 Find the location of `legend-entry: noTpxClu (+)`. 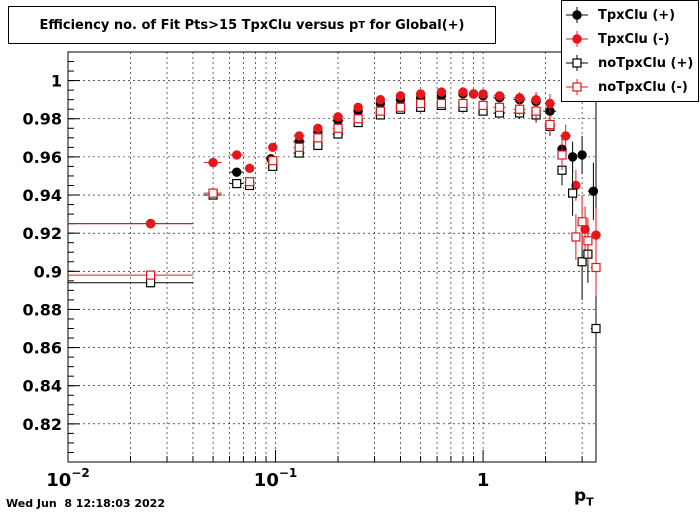

legend-entry: noTpxClu (+) is located at coordinates (630, 63).